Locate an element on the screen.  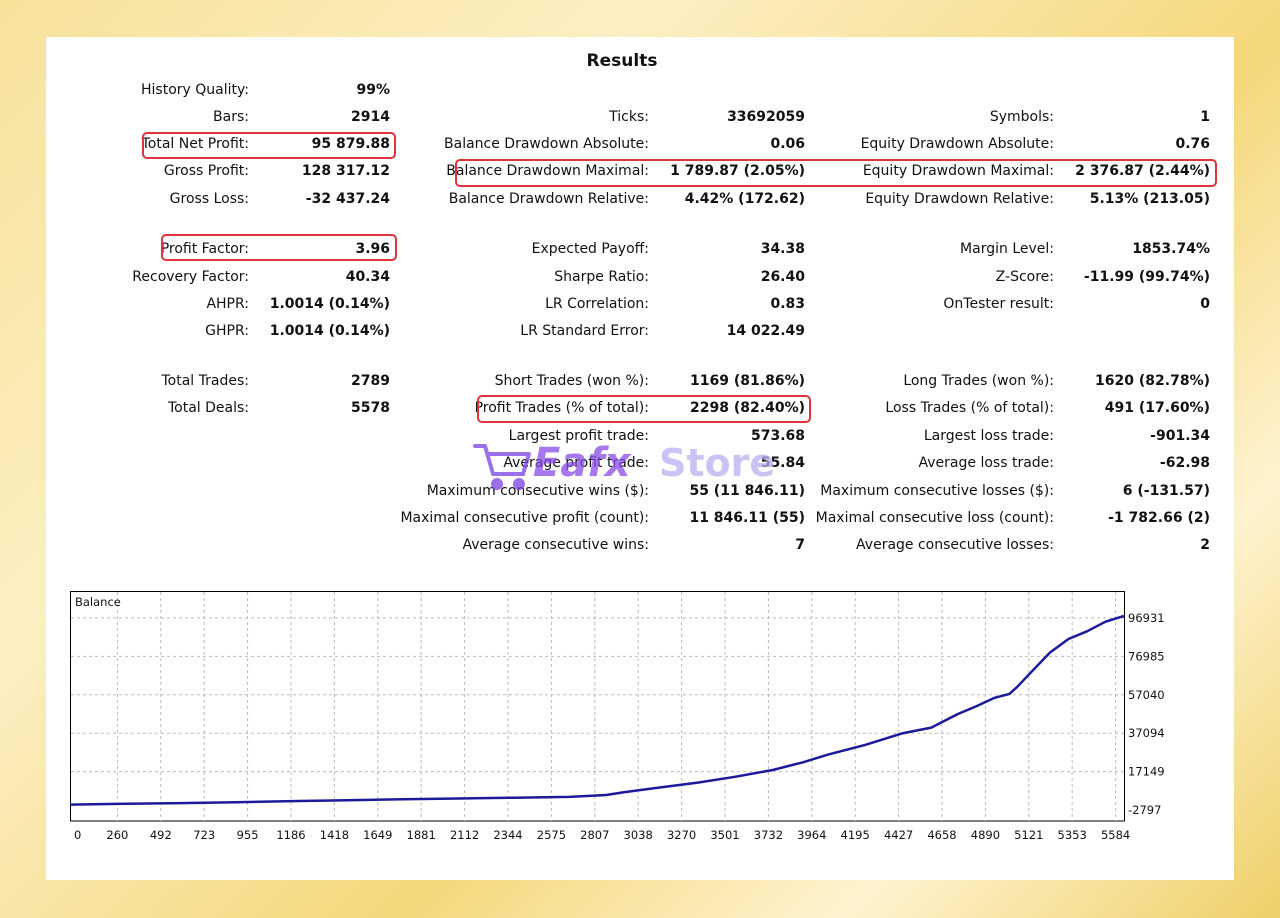
ahpr-label: AHPR: is located at coordinates (227, 304).